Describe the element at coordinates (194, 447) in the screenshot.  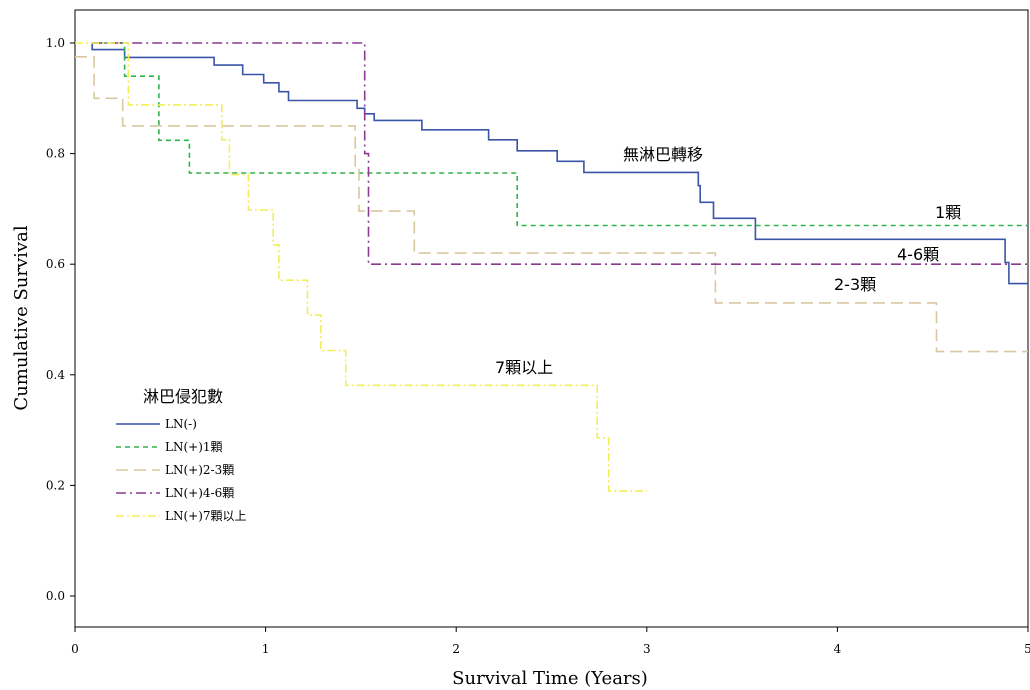
I see `legend-label-1: LN(+)1顆` at that location.